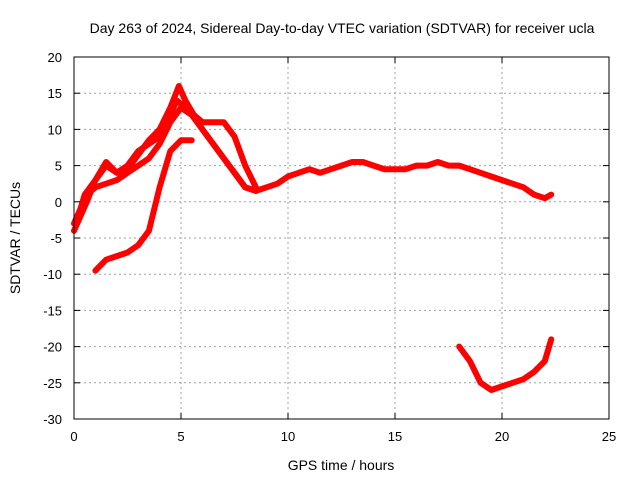 Image resolution: width=640 pixels, height=480 pixels. What do you see at coordinates (341, 465) in the screenshot?
I see `x-axis-label: GPS time / hours` at bounding box center [341, 465].